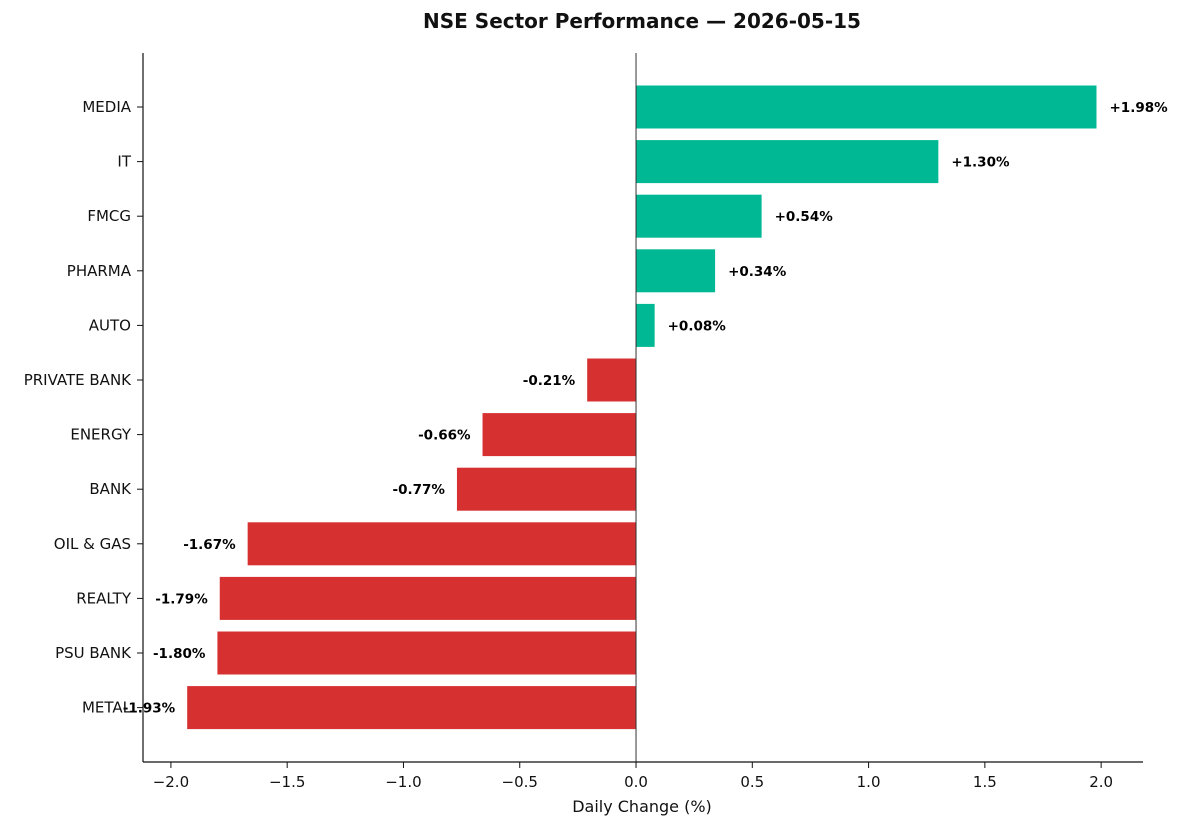 The image size is (1185, 828). Describe the element at coordinates (92, 544) in the screenshot. I see `y-tick-label-oil-gas: OIL & GAS` at that location.